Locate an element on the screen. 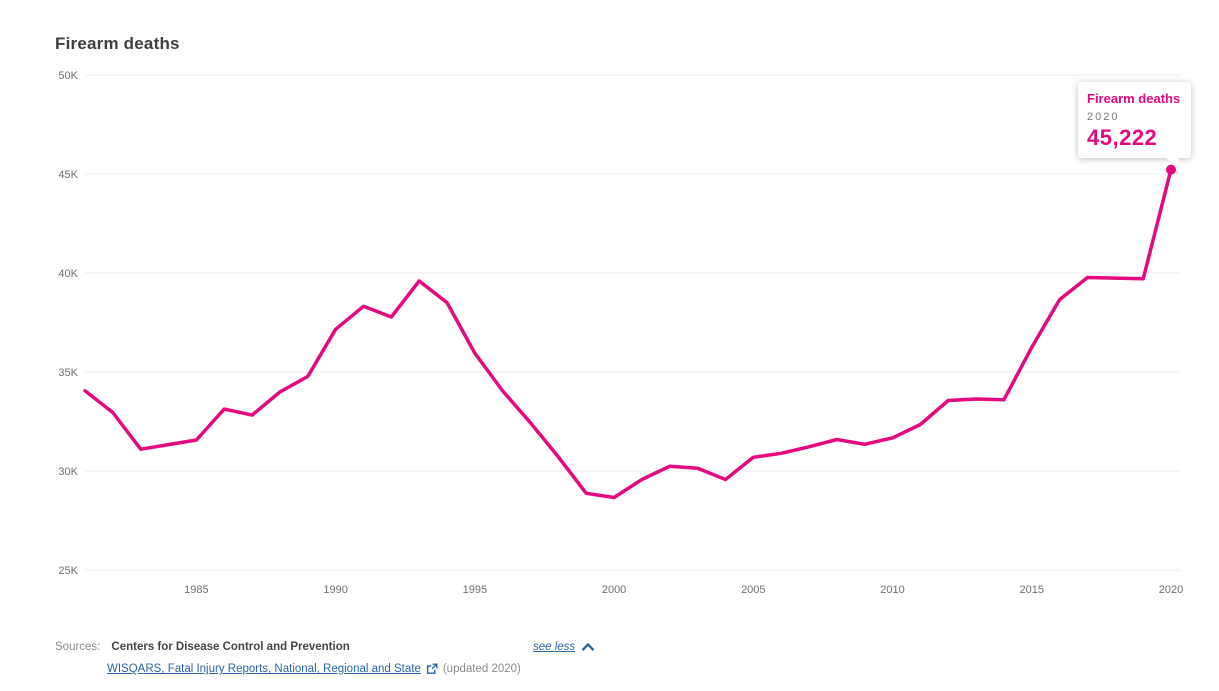 The image size is (1219, 691). y-axis-tick-label: 40K is located at coordinates (68, 274).